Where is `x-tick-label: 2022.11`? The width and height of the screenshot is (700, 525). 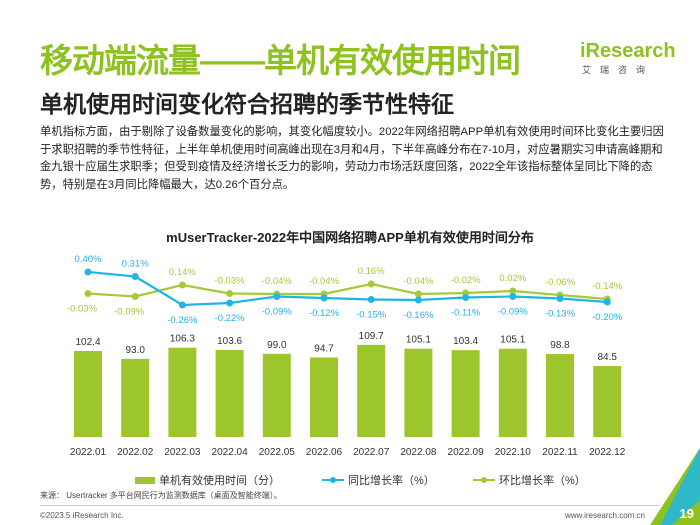
x-tick-label: 2022.11 is located at coordinates (560, 452).